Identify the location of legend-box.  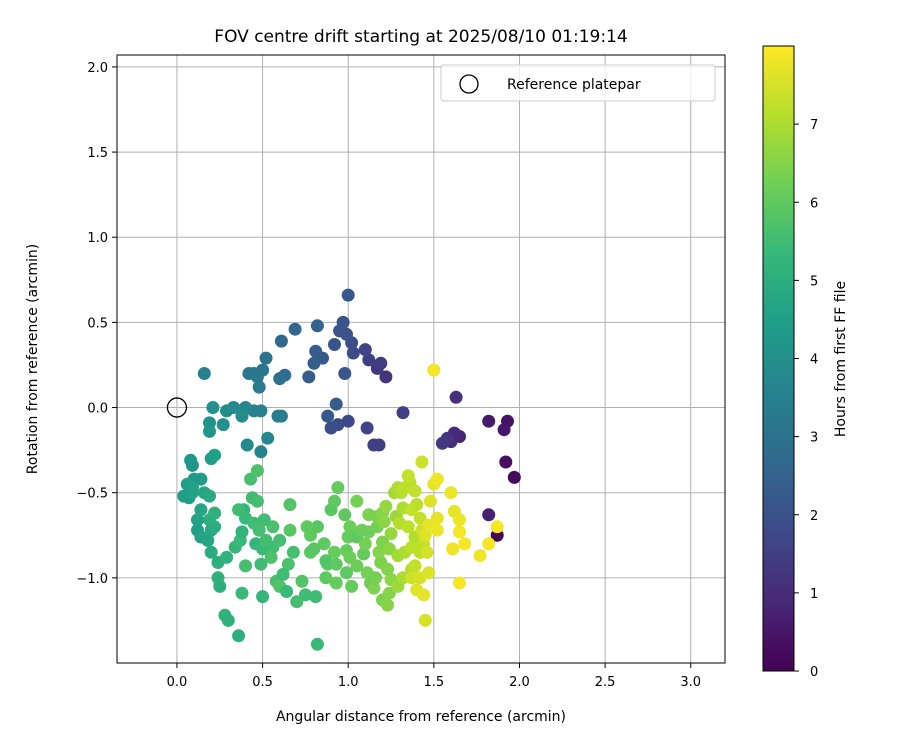
(578, 83).